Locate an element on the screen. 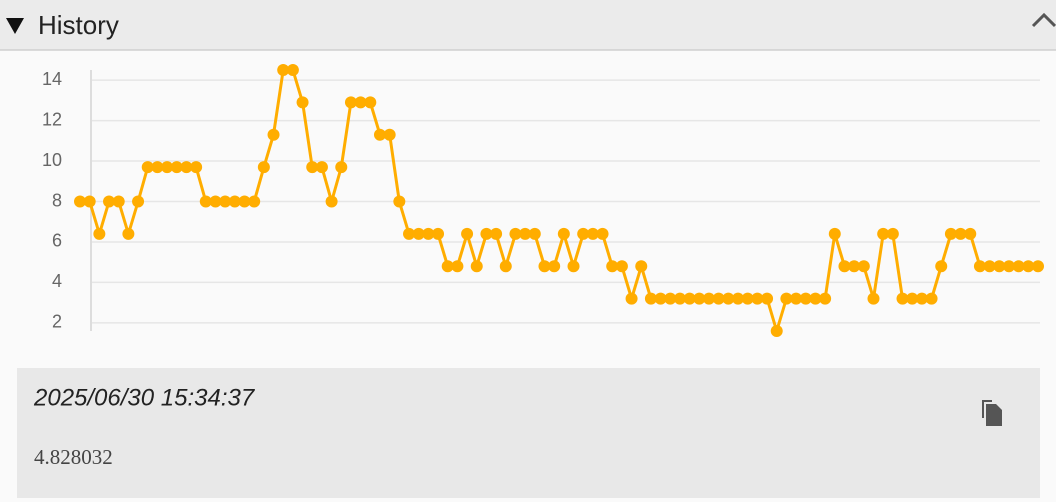 This screenshot has width=1056, height=502. y-tick-label: 2 is located at coordinates (57, 322).